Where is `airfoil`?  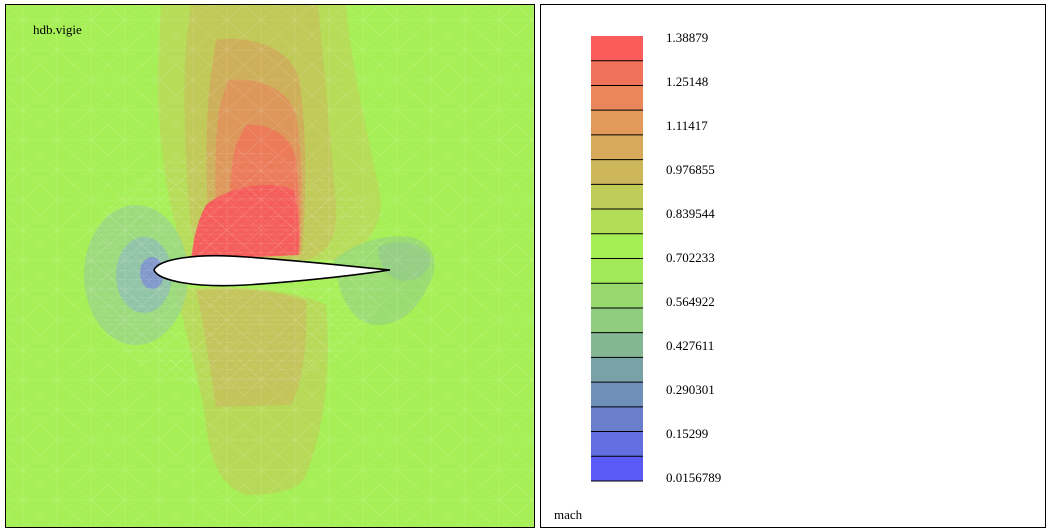
airfoil is located at coordinates (272, 270).